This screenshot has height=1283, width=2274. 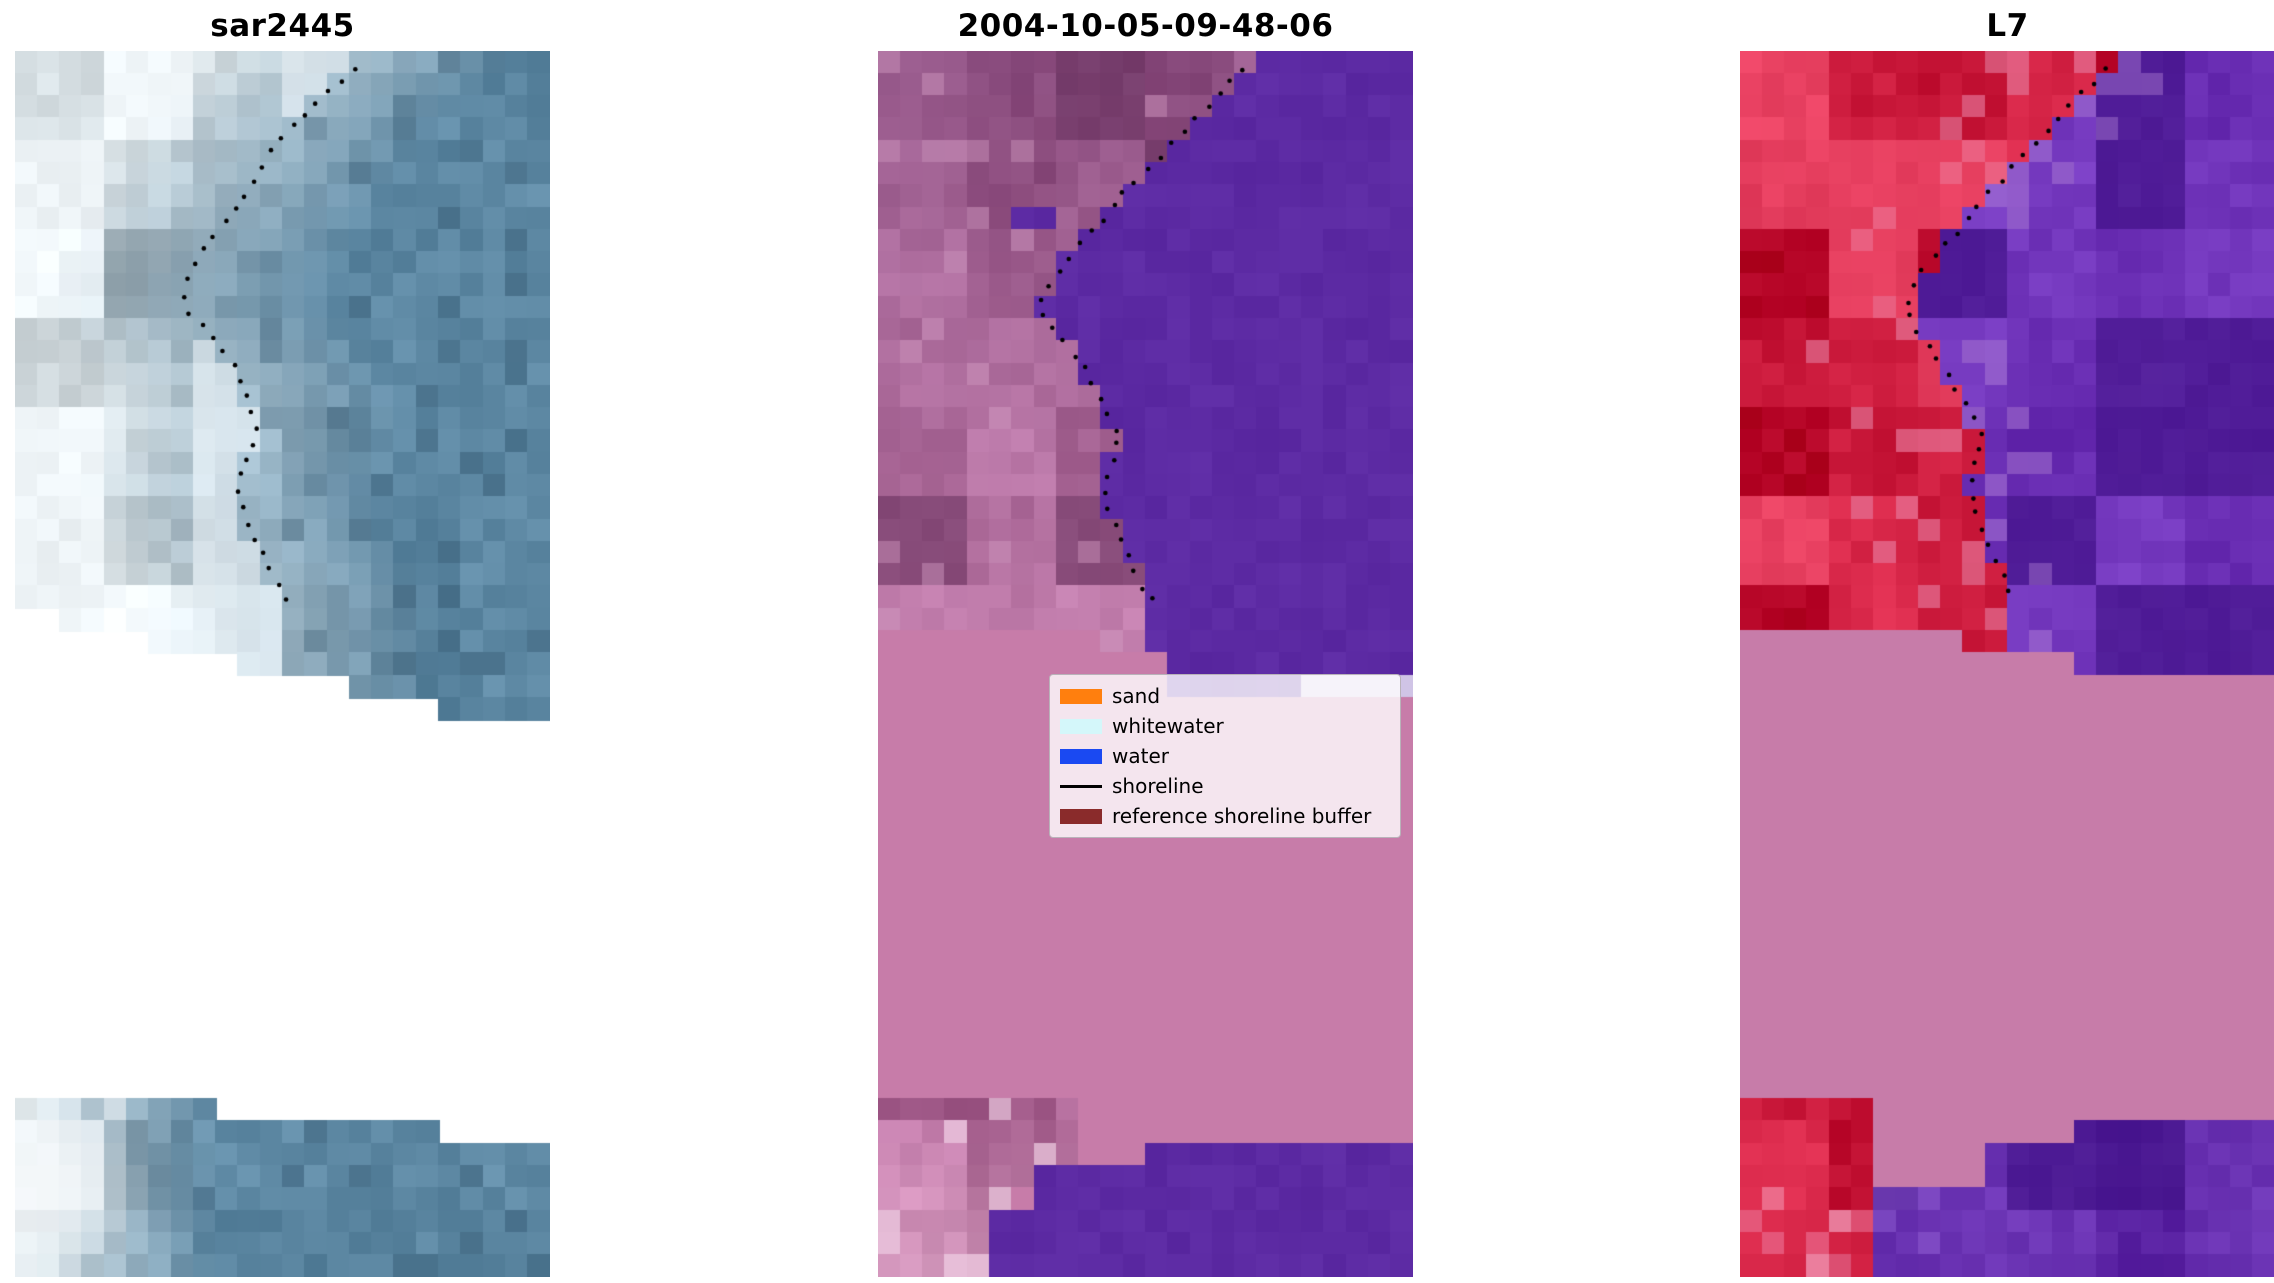 What do you see at coordinates (1168, 726) in the screenshot?
I see `legend-label: whitewater` at bounding box center [1168, 726].